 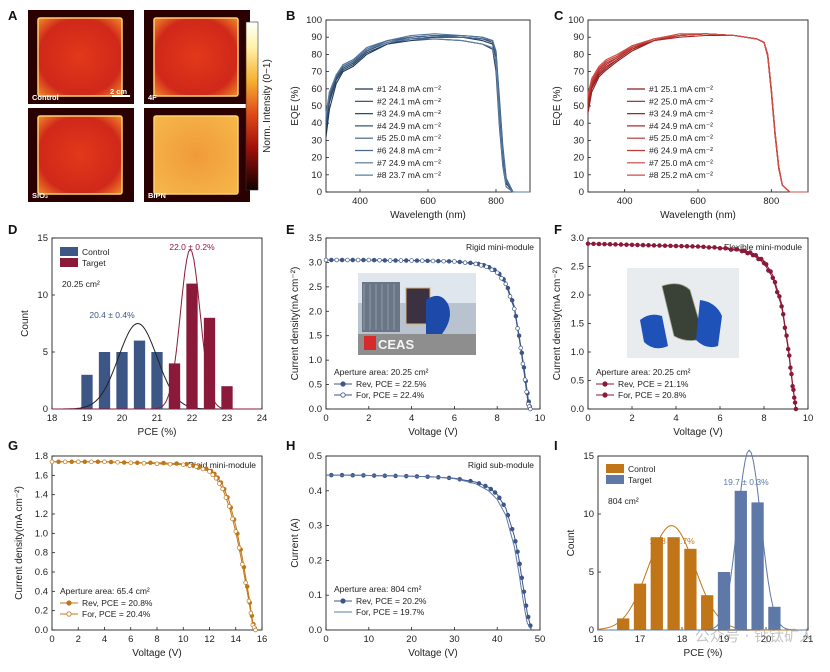 What do you see at coordinates (652, 395) in the screenshot?
I see `legend-label: For, PCE = 20.8%` at bounding box center [652, 395].